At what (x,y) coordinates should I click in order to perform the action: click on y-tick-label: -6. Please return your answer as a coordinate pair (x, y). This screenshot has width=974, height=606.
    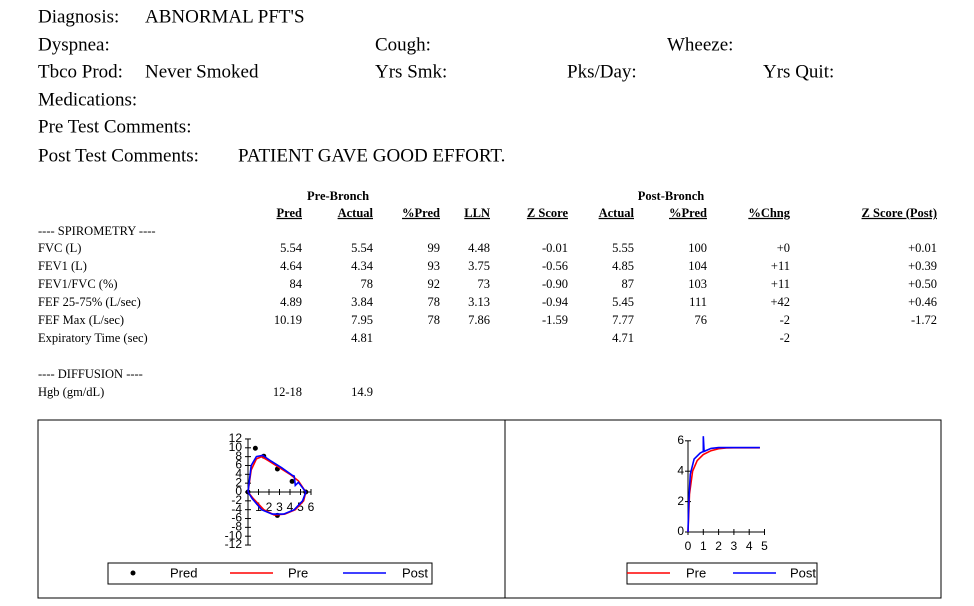
    Looking at the image, I should click on (236, 518).